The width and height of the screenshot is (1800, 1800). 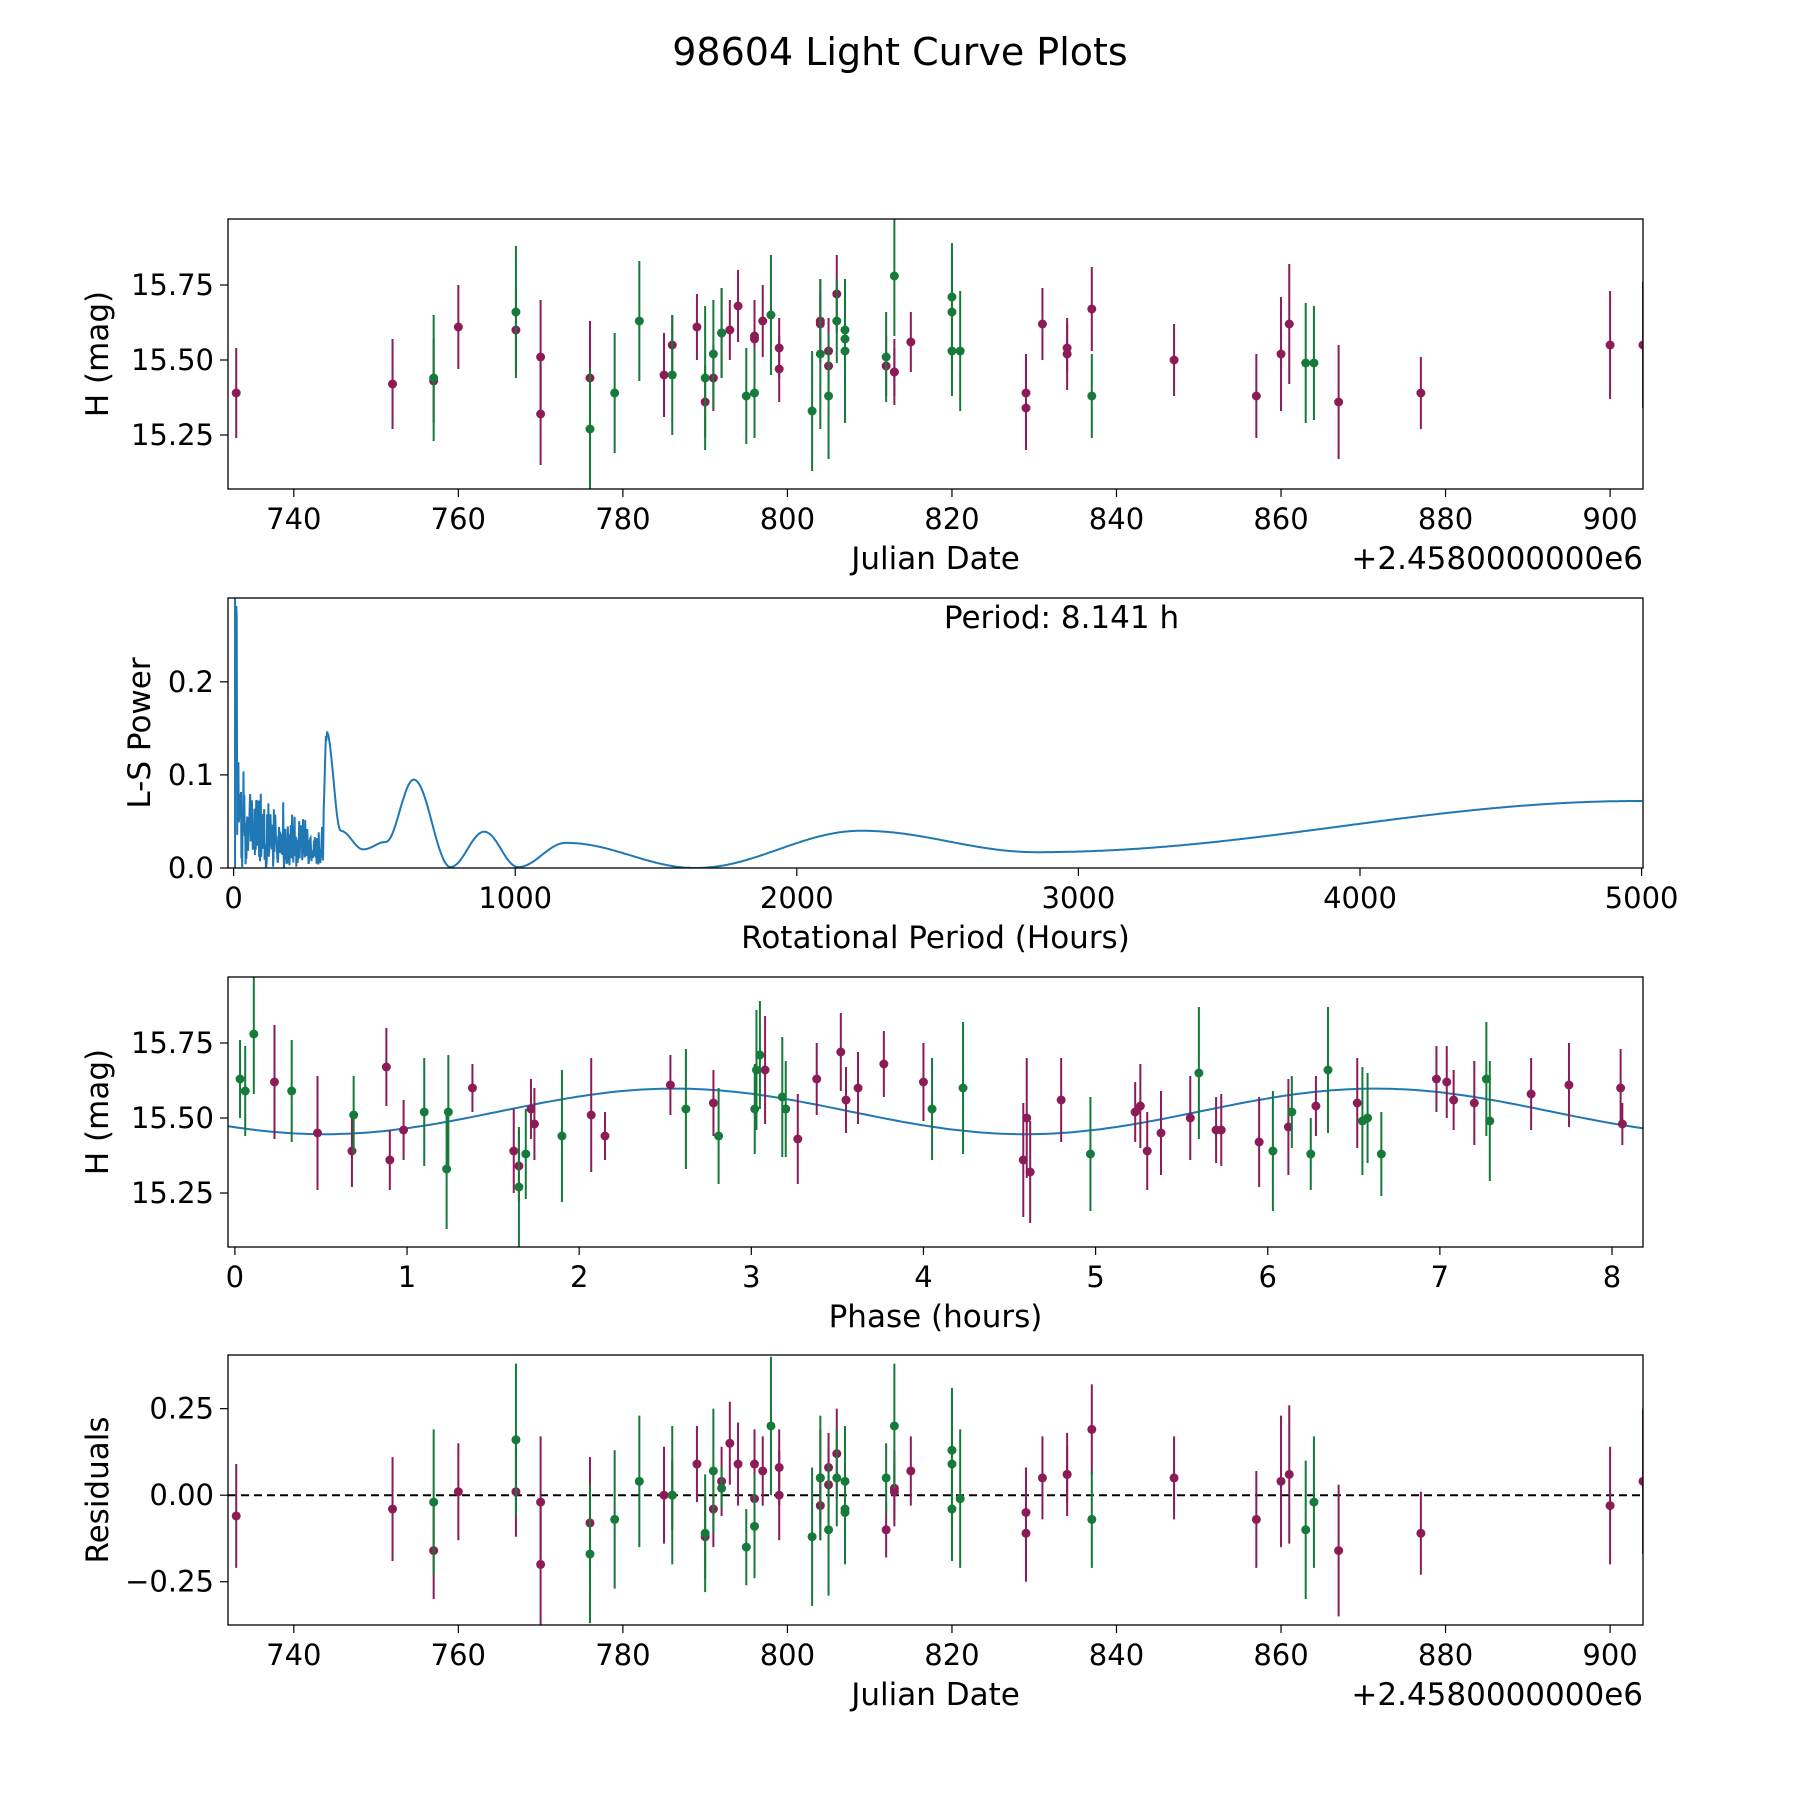 I want to click on y-axis-label: L-S Power, so click(x=140, y=732).